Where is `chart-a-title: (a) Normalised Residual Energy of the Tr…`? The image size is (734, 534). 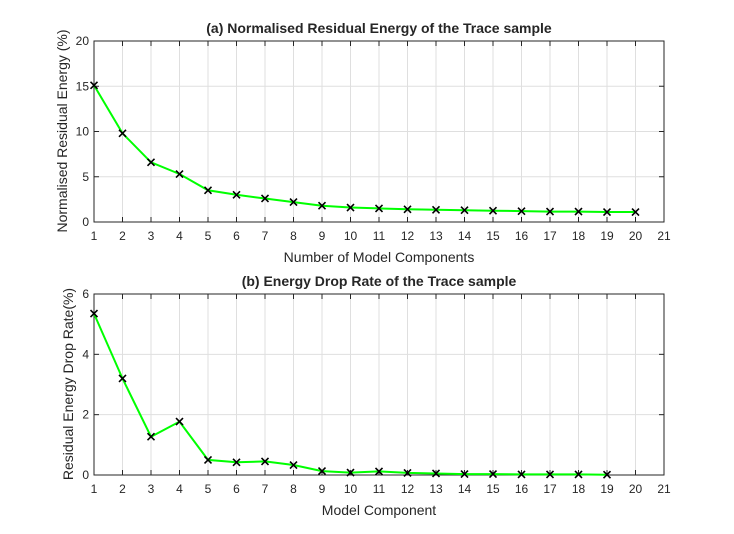
chart-a-title: (a) Normalised Residual Energy of the Tr… is located at coordinates (379, 28).